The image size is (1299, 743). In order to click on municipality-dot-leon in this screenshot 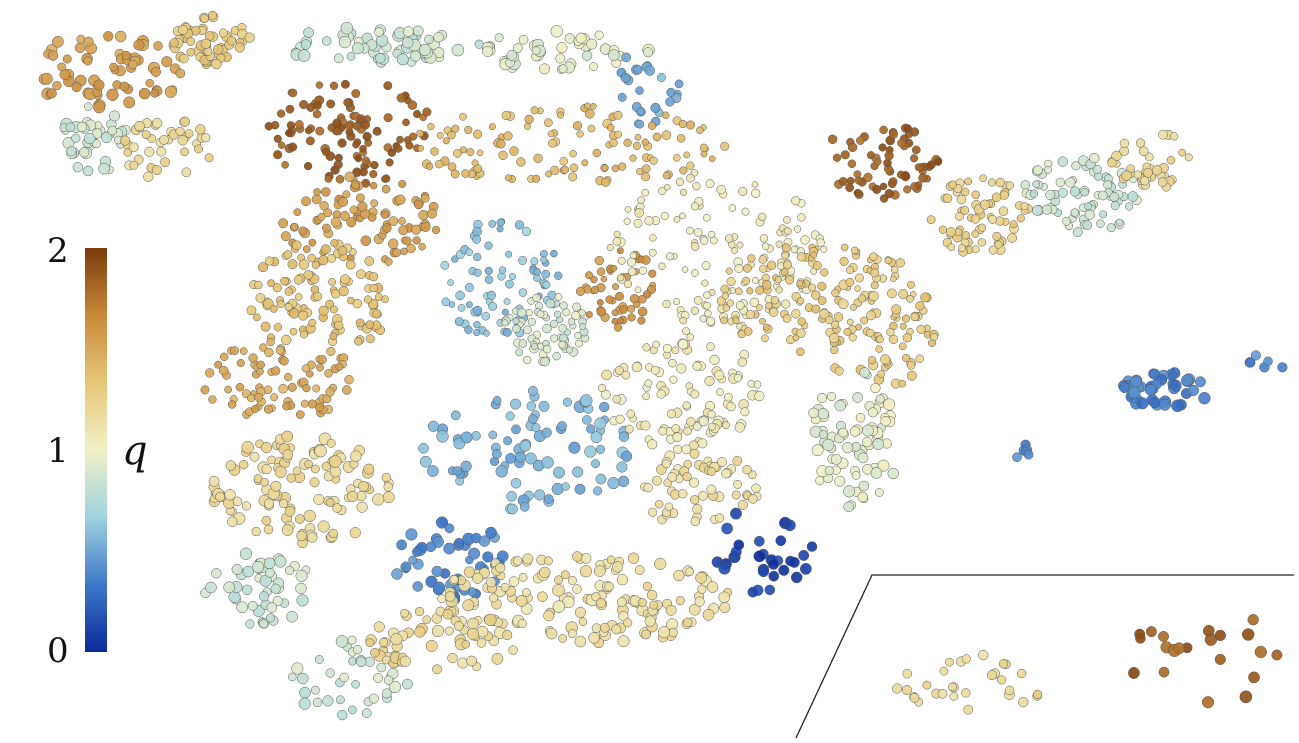, I will do `click(363, 148)`.